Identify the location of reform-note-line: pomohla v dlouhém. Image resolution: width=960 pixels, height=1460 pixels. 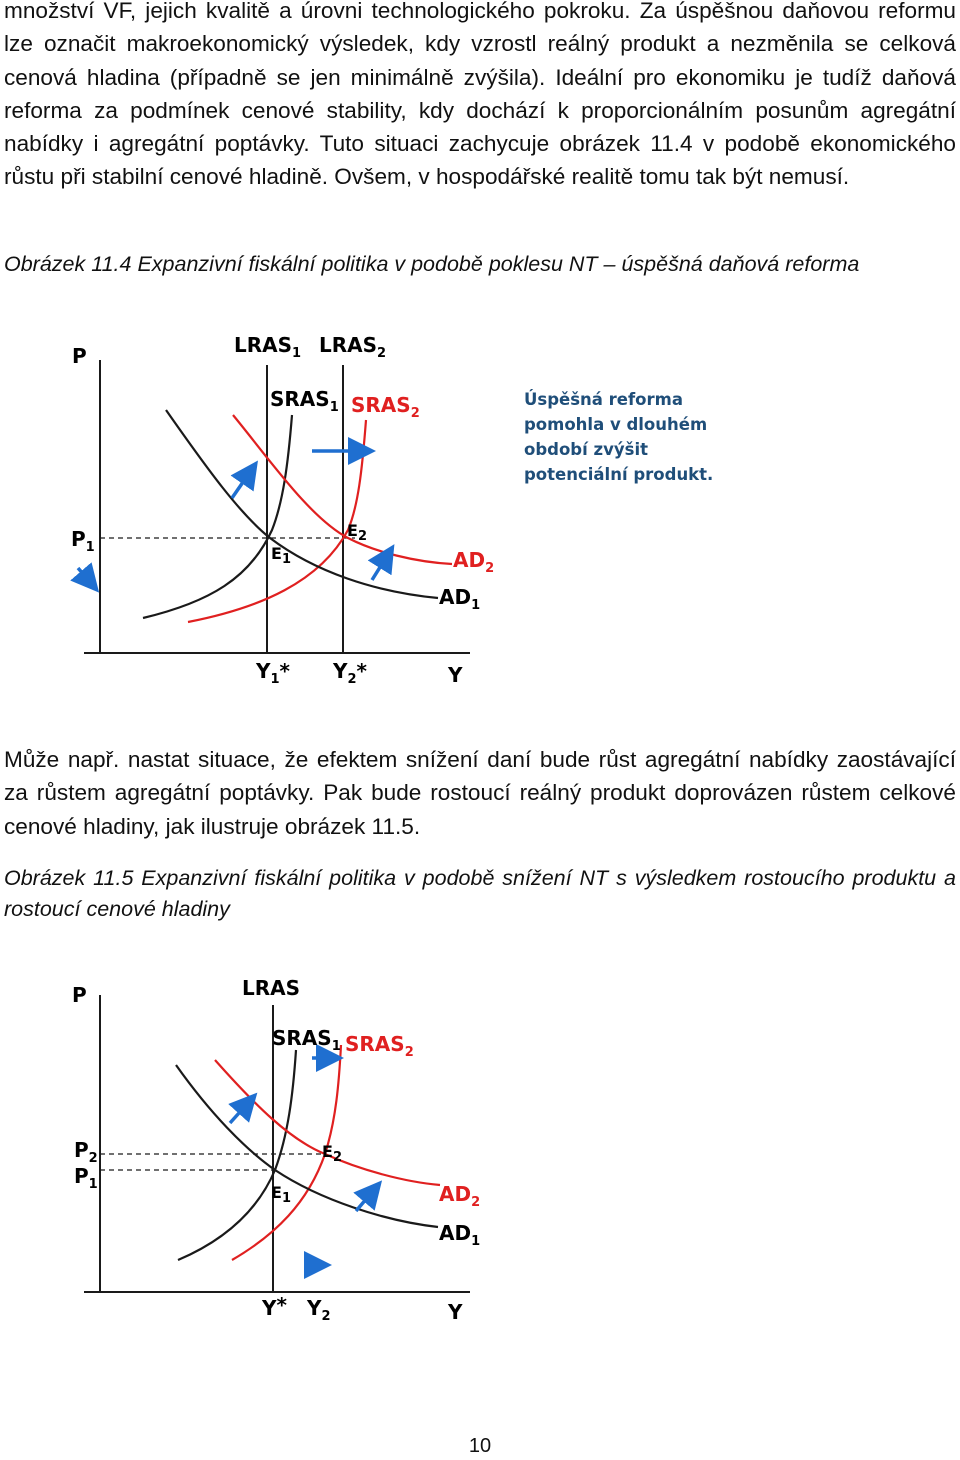
(615, 424).